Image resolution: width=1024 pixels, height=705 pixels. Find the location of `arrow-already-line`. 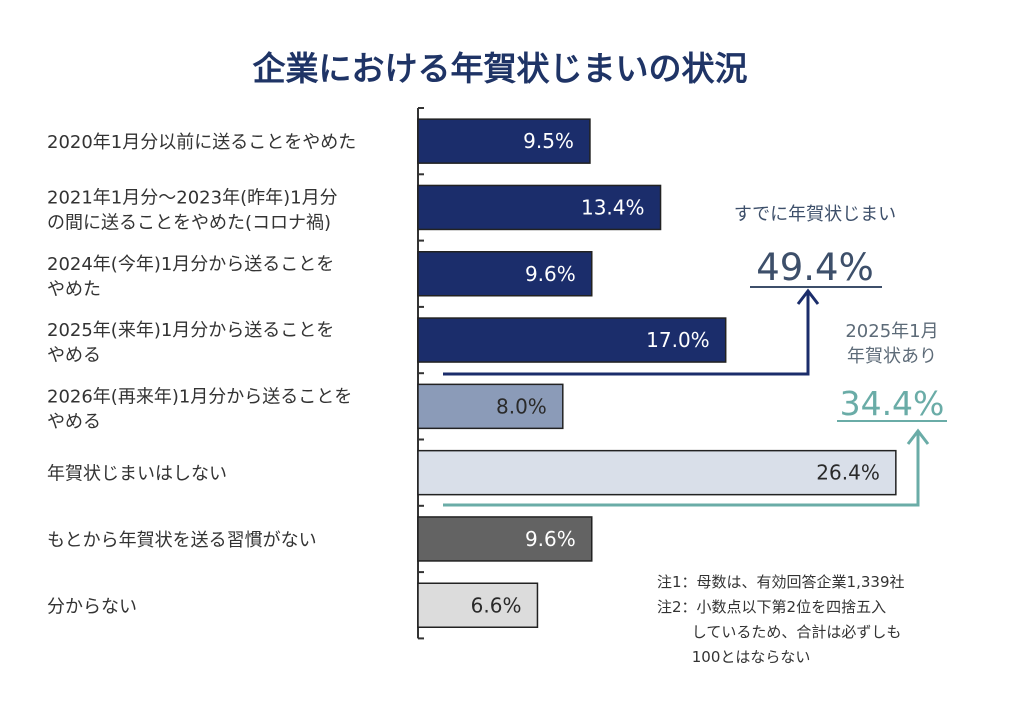

arrow-already-line is located at coordinates (626, 334).